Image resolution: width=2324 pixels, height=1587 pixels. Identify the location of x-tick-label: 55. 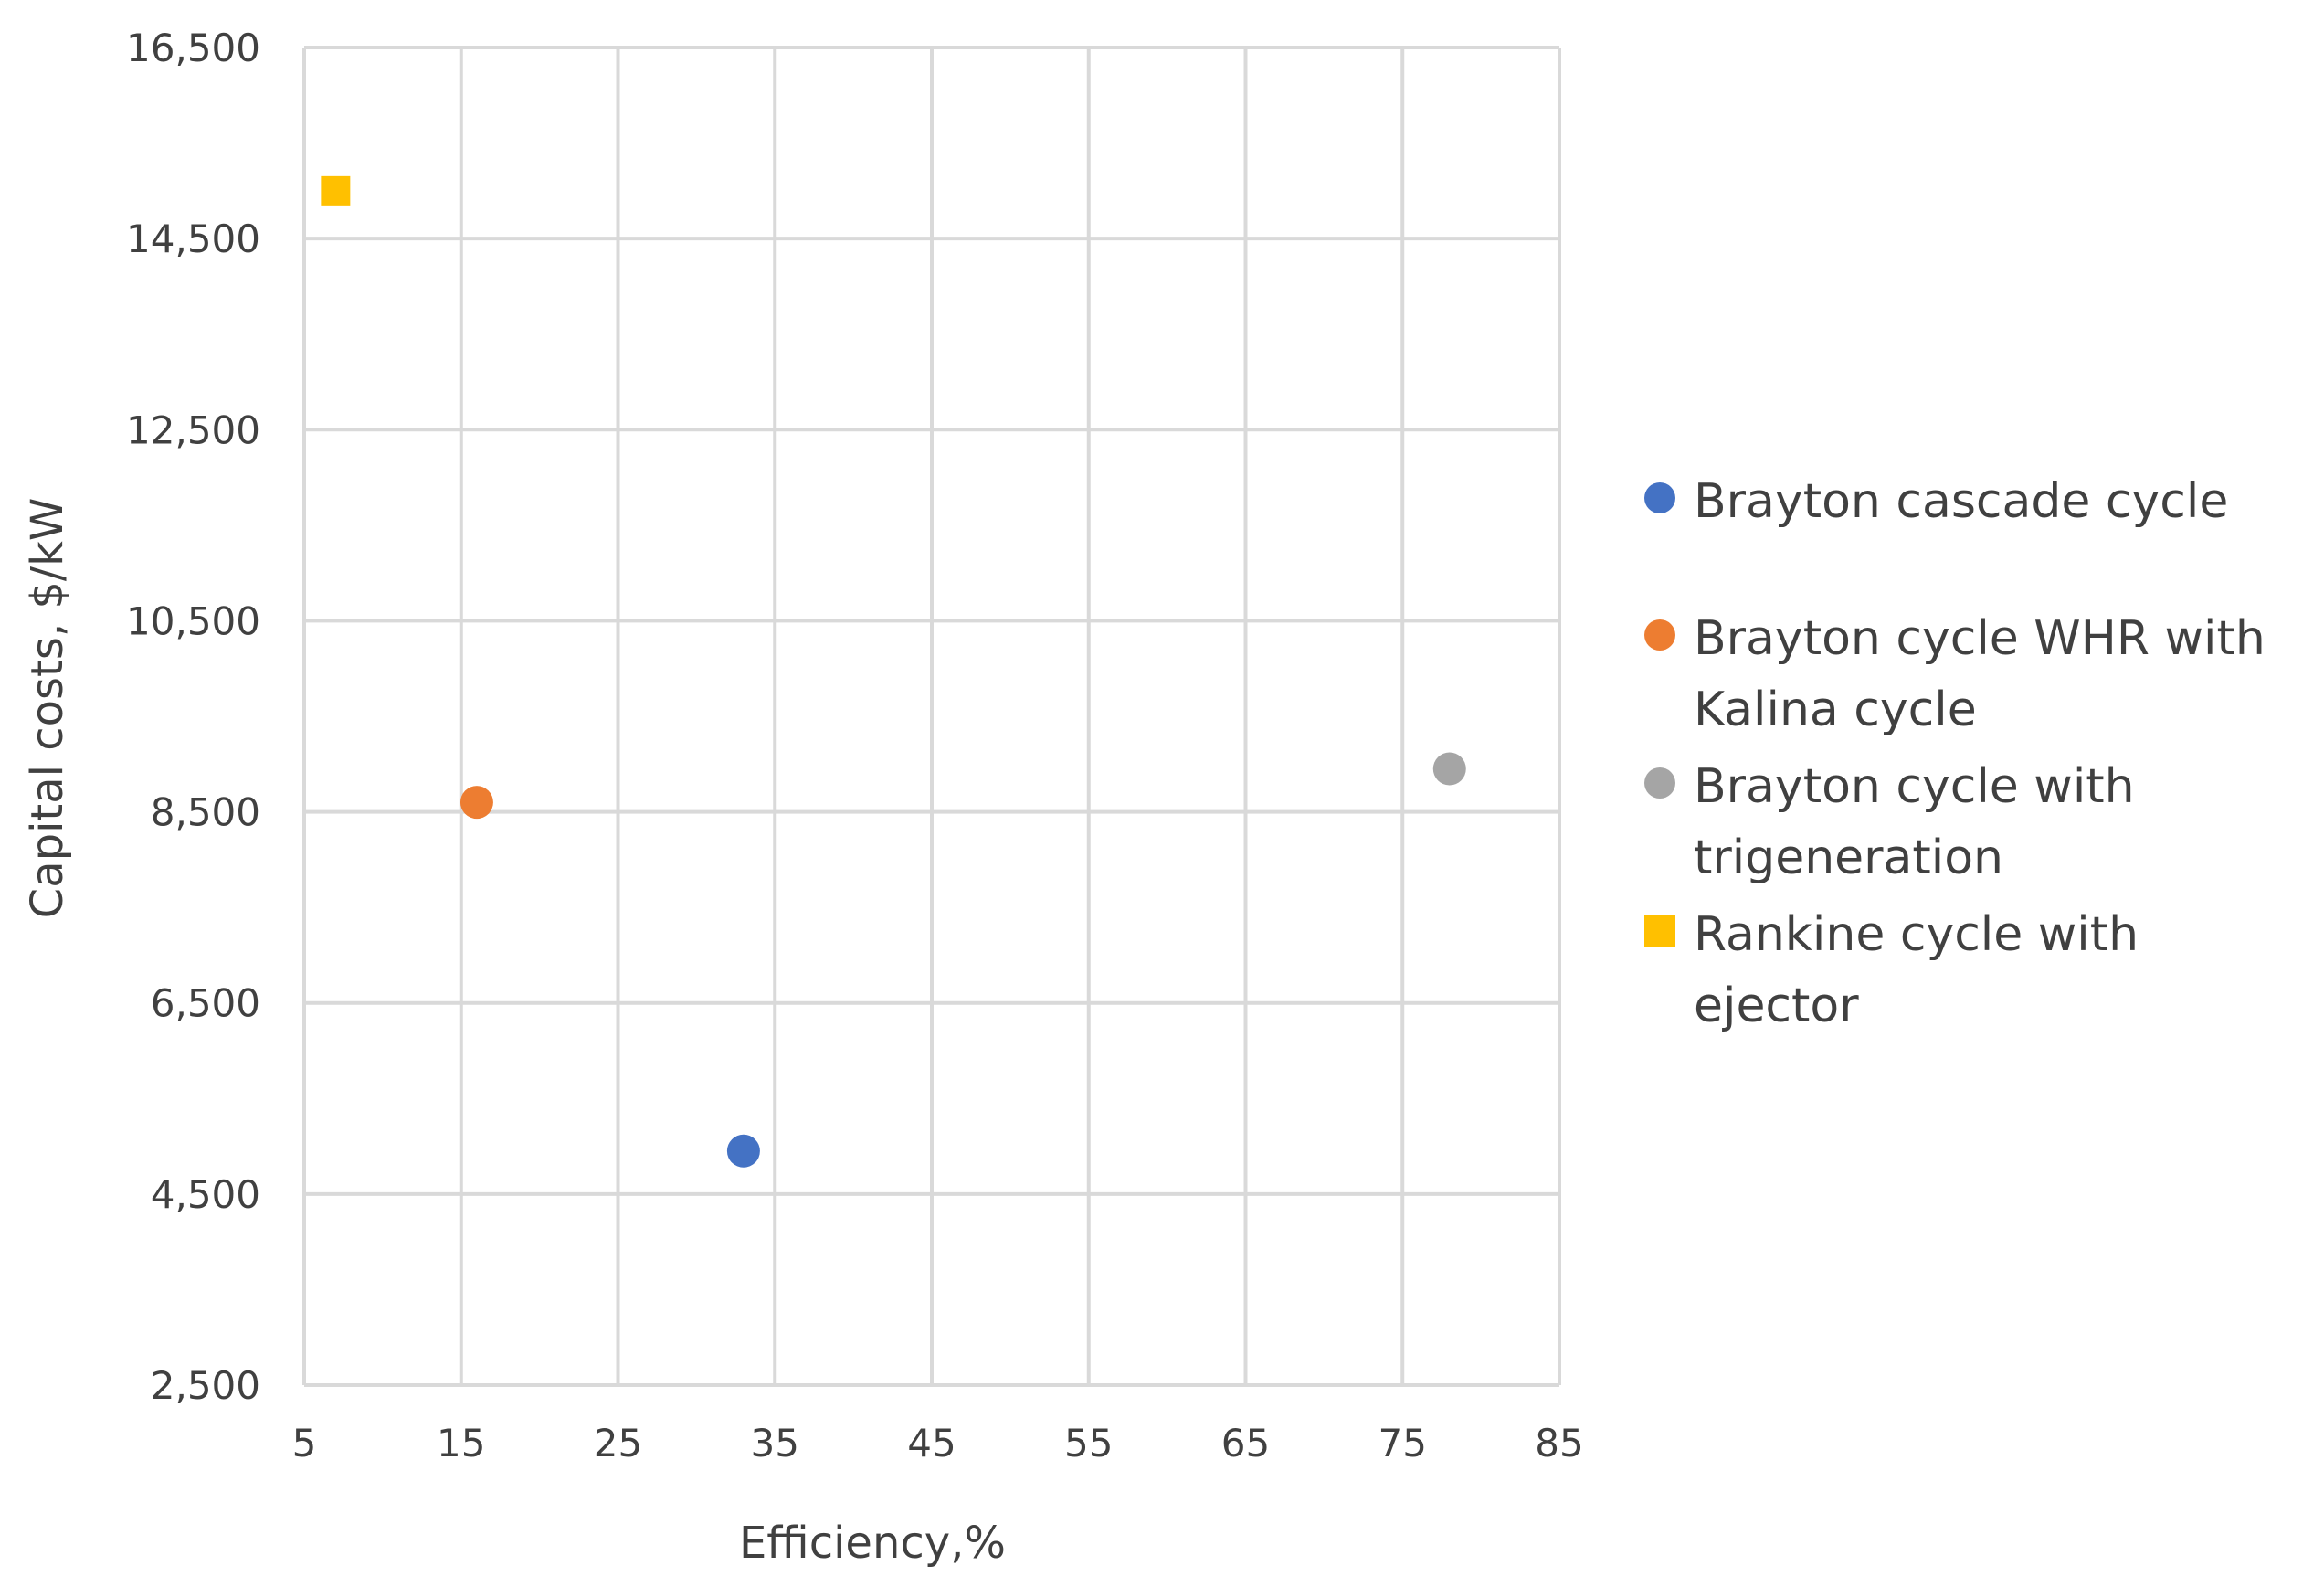
(1088, 1443).